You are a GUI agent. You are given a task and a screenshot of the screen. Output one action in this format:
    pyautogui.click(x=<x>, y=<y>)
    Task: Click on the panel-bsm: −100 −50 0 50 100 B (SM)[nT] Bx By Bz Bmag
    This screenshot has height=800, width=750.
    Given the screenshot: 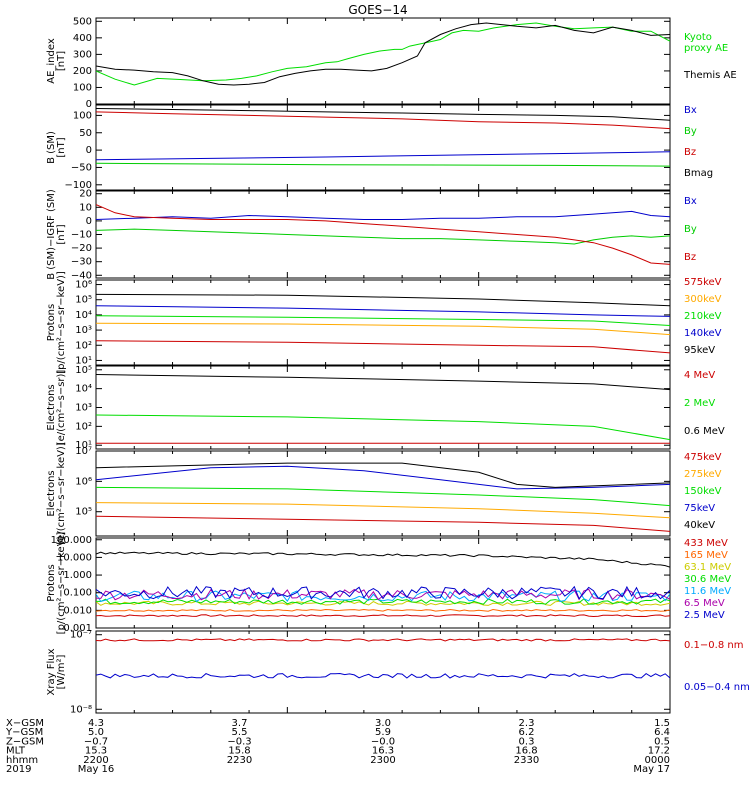 What is the action you would take?
    pyautogui.click(x=379, y=147)
    